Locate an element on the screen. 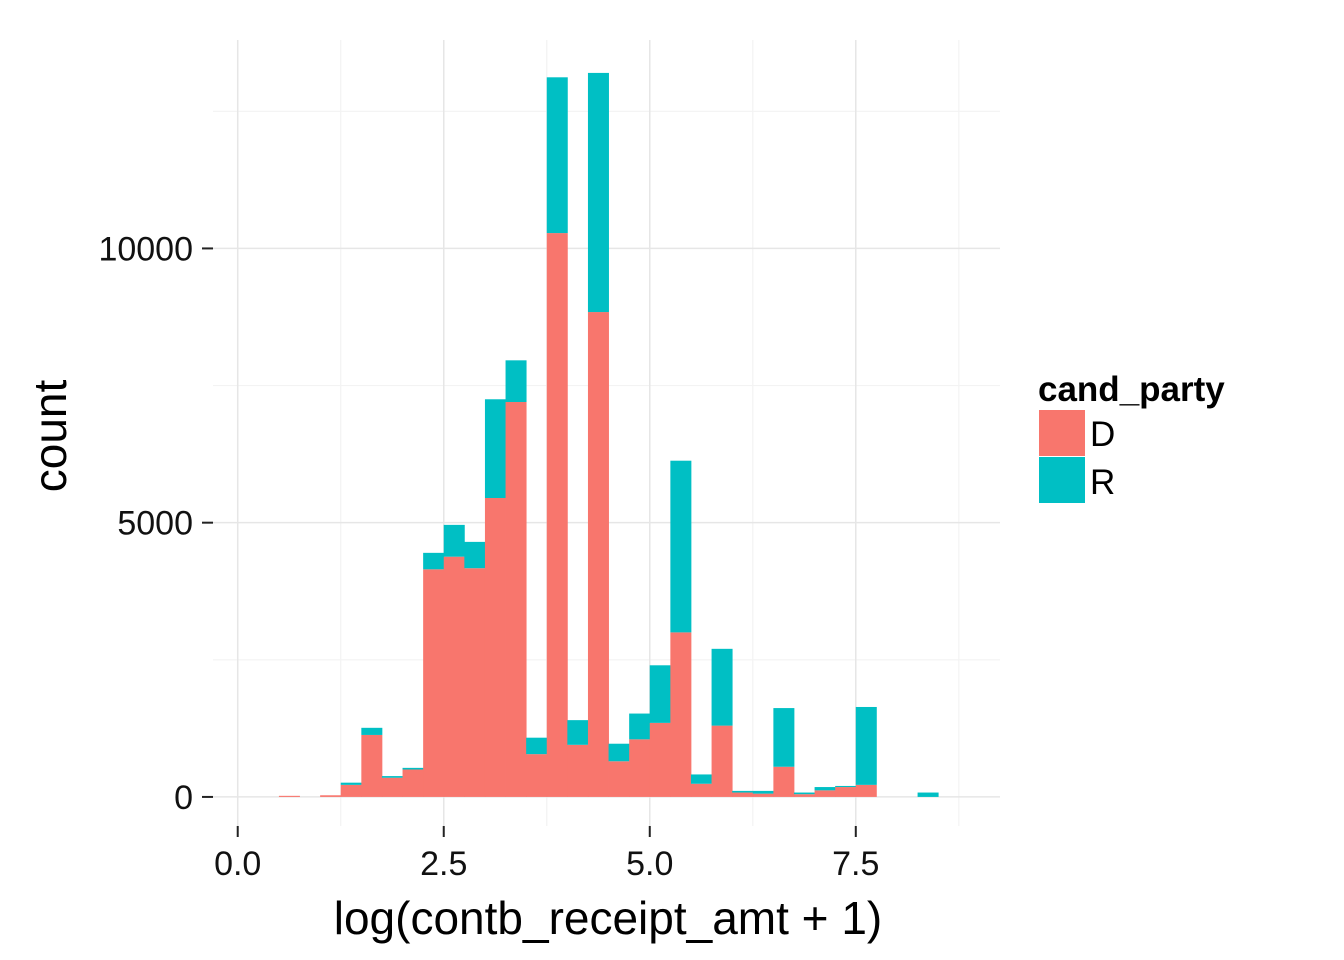 The image size is (1344, 960). legend-title: cand_party is located at coordinates (1131, 389).